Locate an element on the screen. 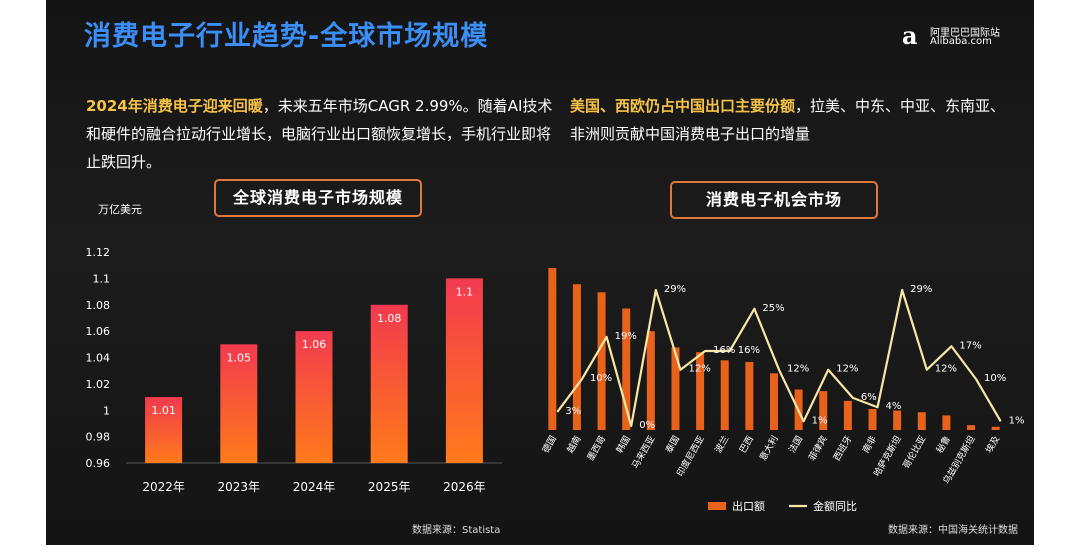 Image resolution: width=1080 pixels, height=553 pixels. y-tick-label: 1.08 is located at coordinates (98, 305).